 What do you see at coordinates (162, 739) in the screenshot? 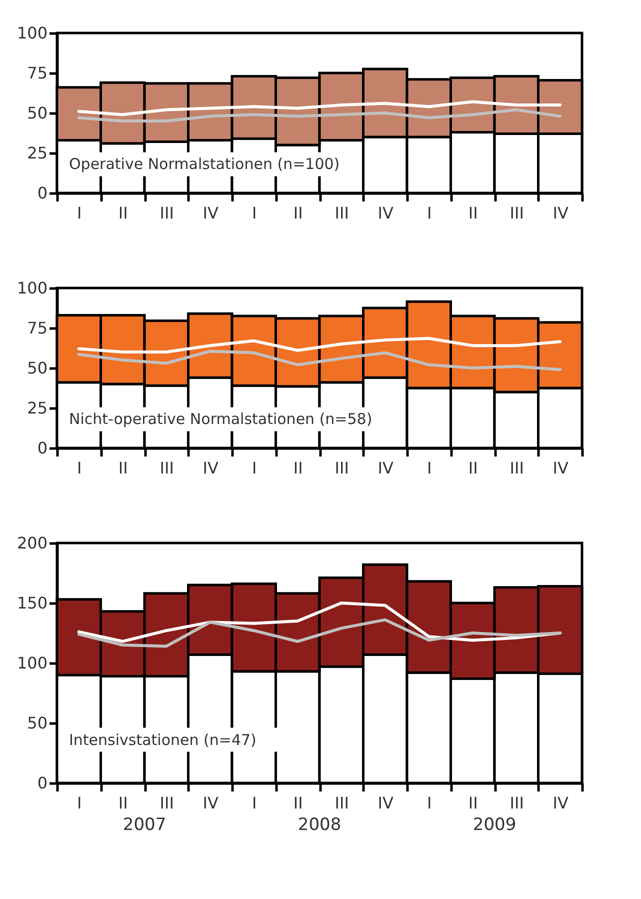
I see `text: Intensivstationen (n=47)` at bounding box center [162, 739].